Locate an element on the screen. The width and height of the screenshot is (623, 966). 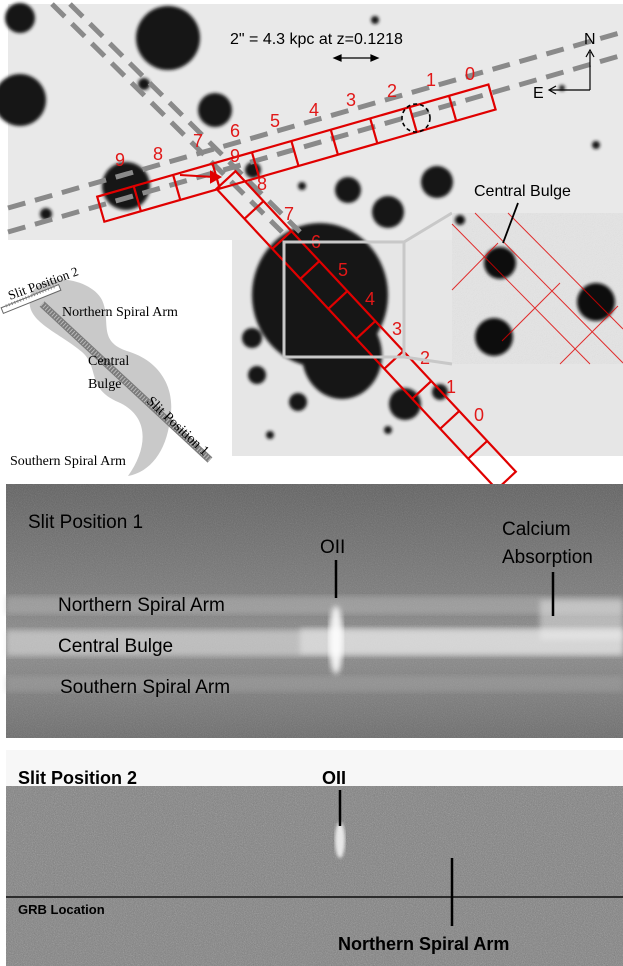
slit2-label-7: 7 is located at coordinates (198, 141).